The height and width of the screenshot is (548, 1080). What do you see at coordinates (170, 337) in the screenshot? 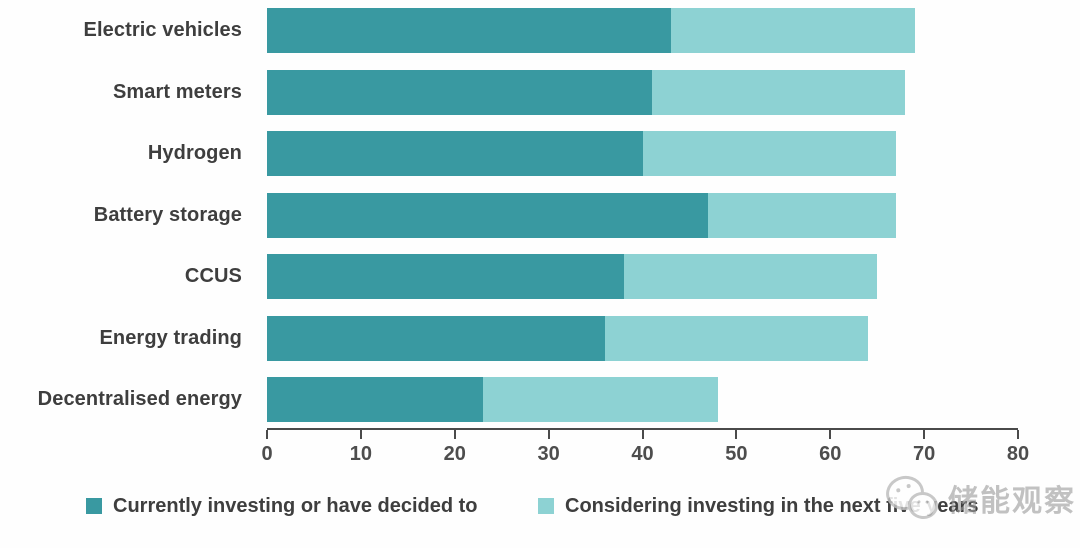
I see `category-label: Energy trading` at bounding box center [170, 337].